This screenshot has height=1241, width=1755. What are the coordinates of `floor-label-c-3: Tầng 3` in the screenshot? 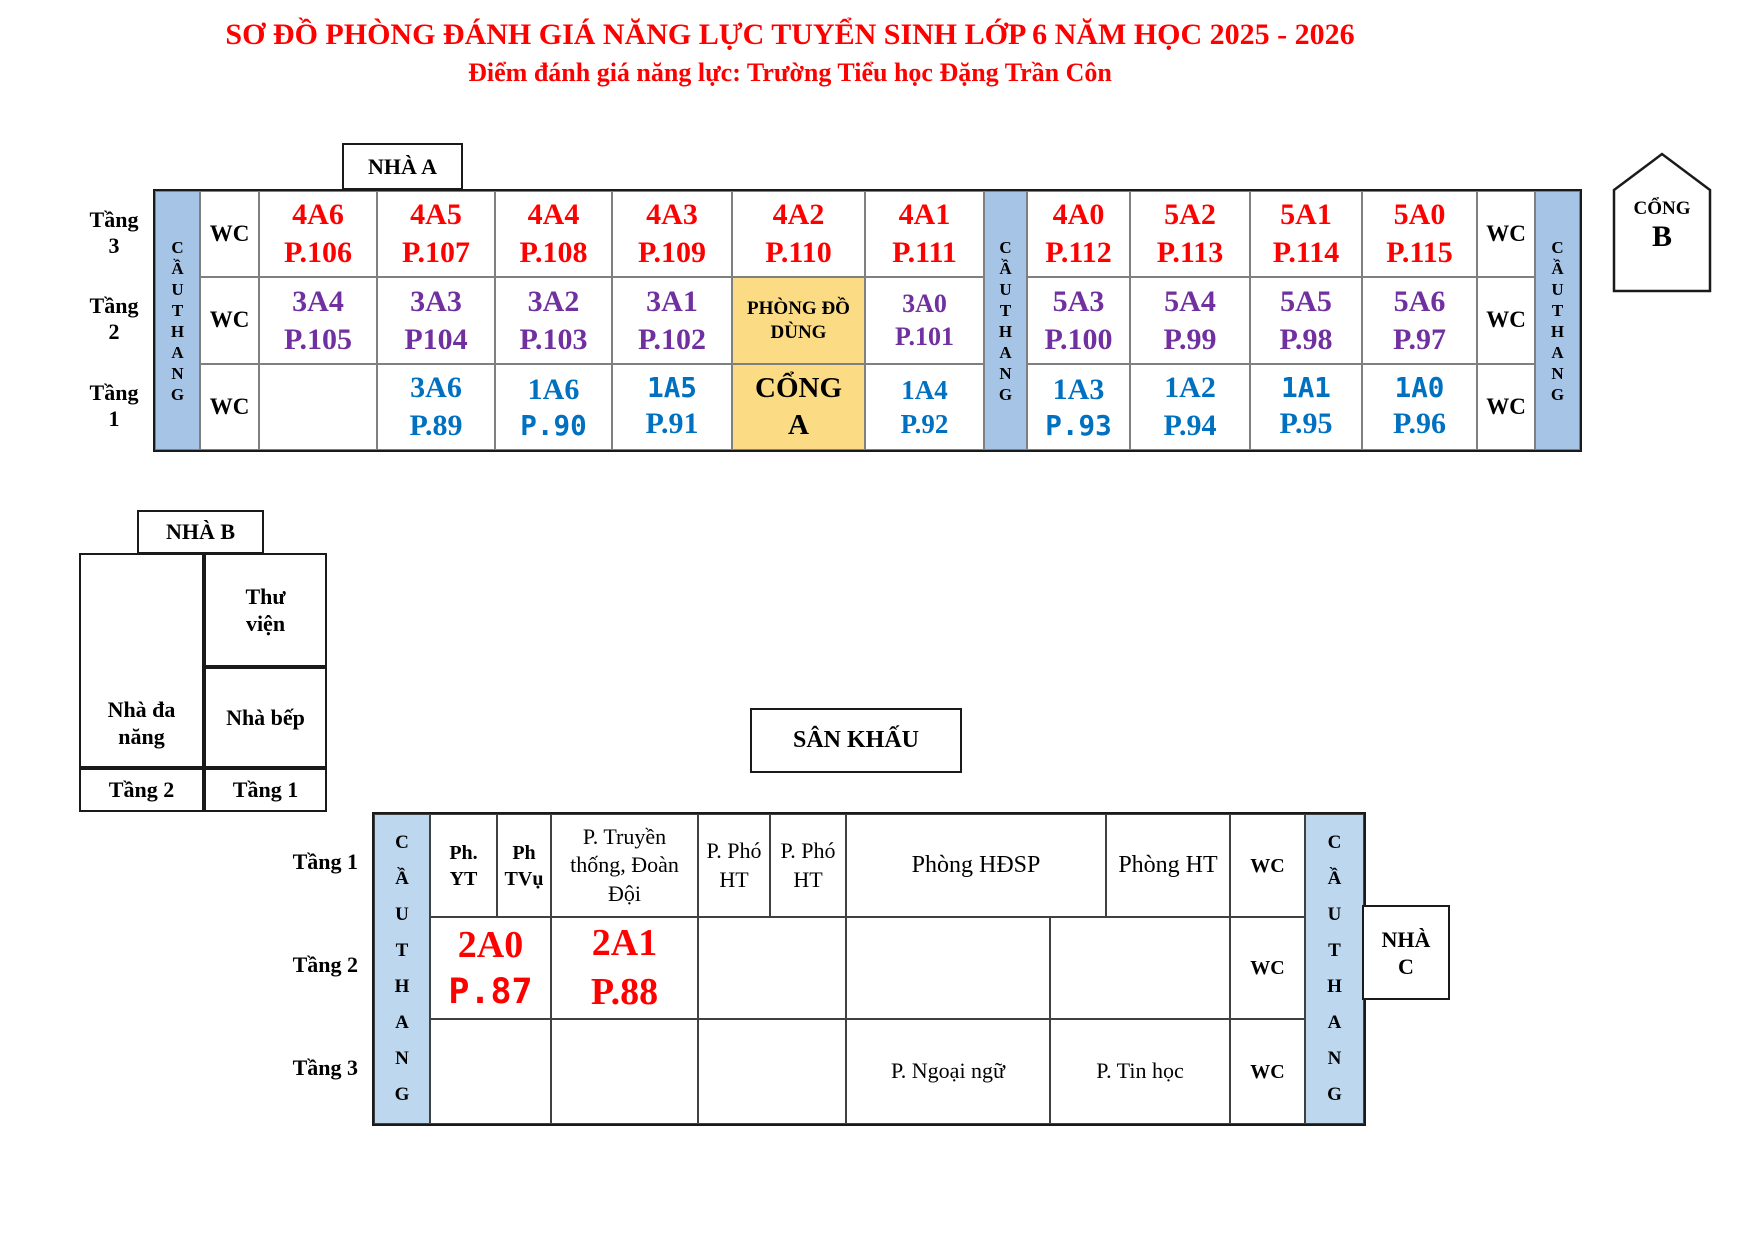 It's located at (325, 1067).